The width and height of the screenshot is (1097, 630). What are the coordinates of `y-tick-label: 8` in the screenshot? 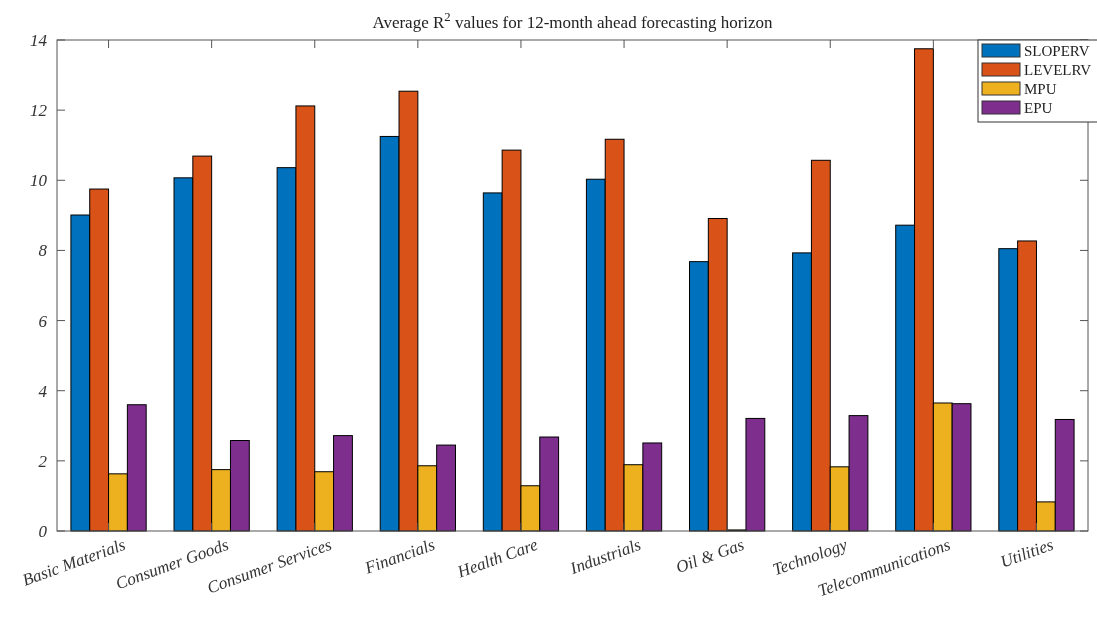 It's located at (43, 251).